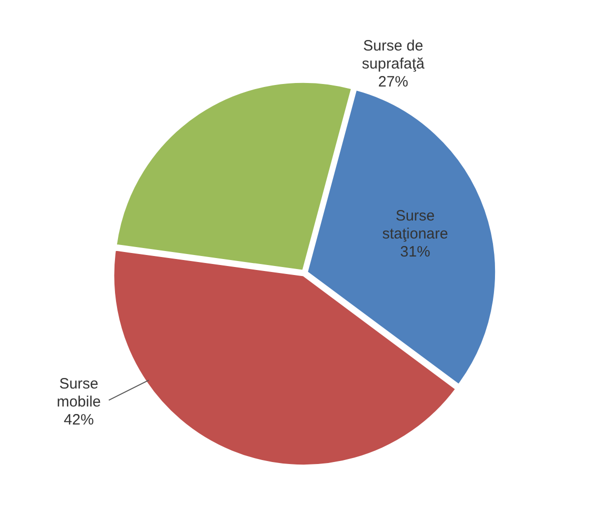 Image resolution: width=609 pixels, height=506 pixels. I want to click on data-label: 31%, so click(415, 252).